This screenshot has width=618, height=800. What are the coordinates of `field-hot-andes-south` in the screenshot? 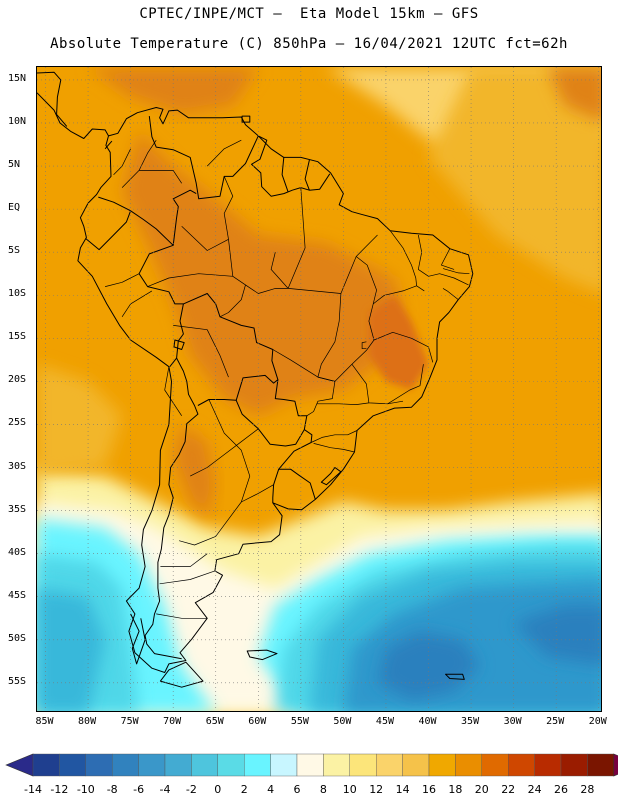 It's located at (194, 472).